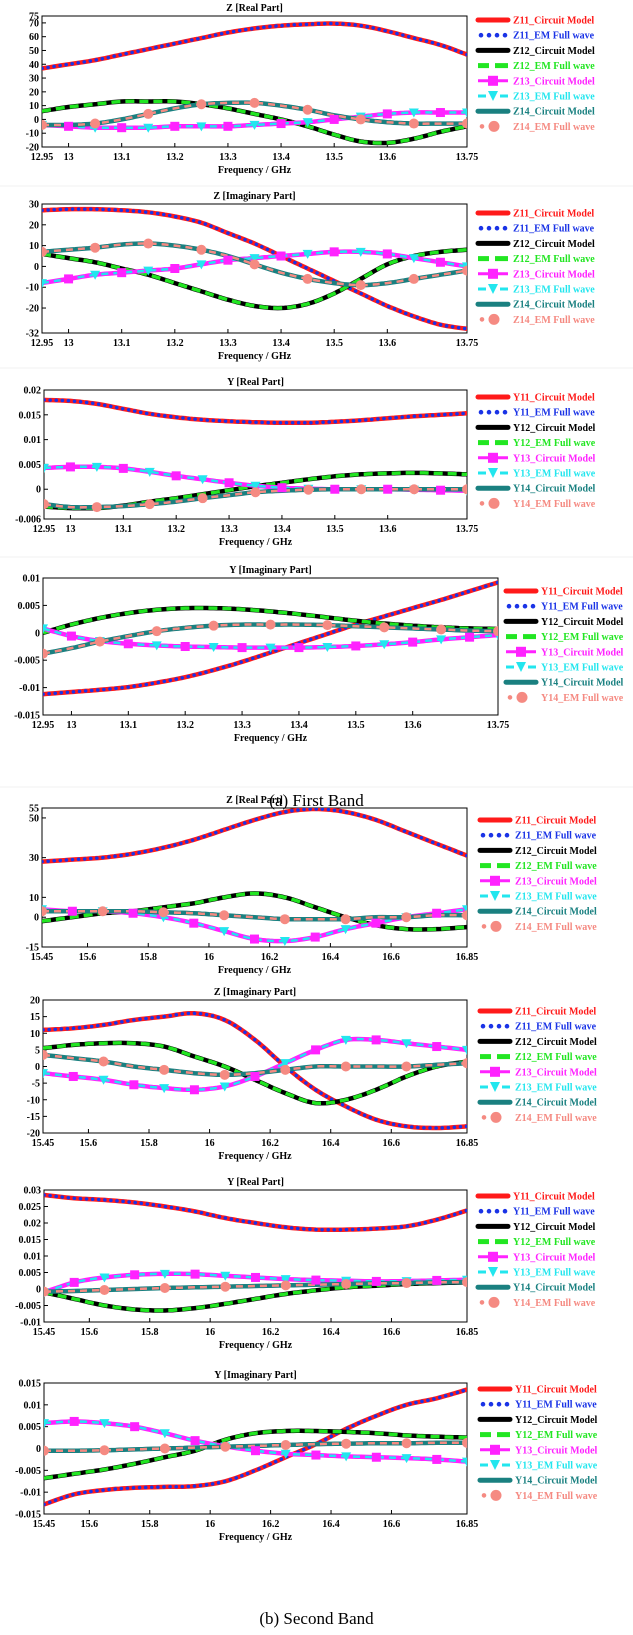 The image size is (633, 1635). What do you see at coordinates (150, 1332) in the screenshot?
I see `x-tick-label: 15.8` at bounding box center [150, 1332].